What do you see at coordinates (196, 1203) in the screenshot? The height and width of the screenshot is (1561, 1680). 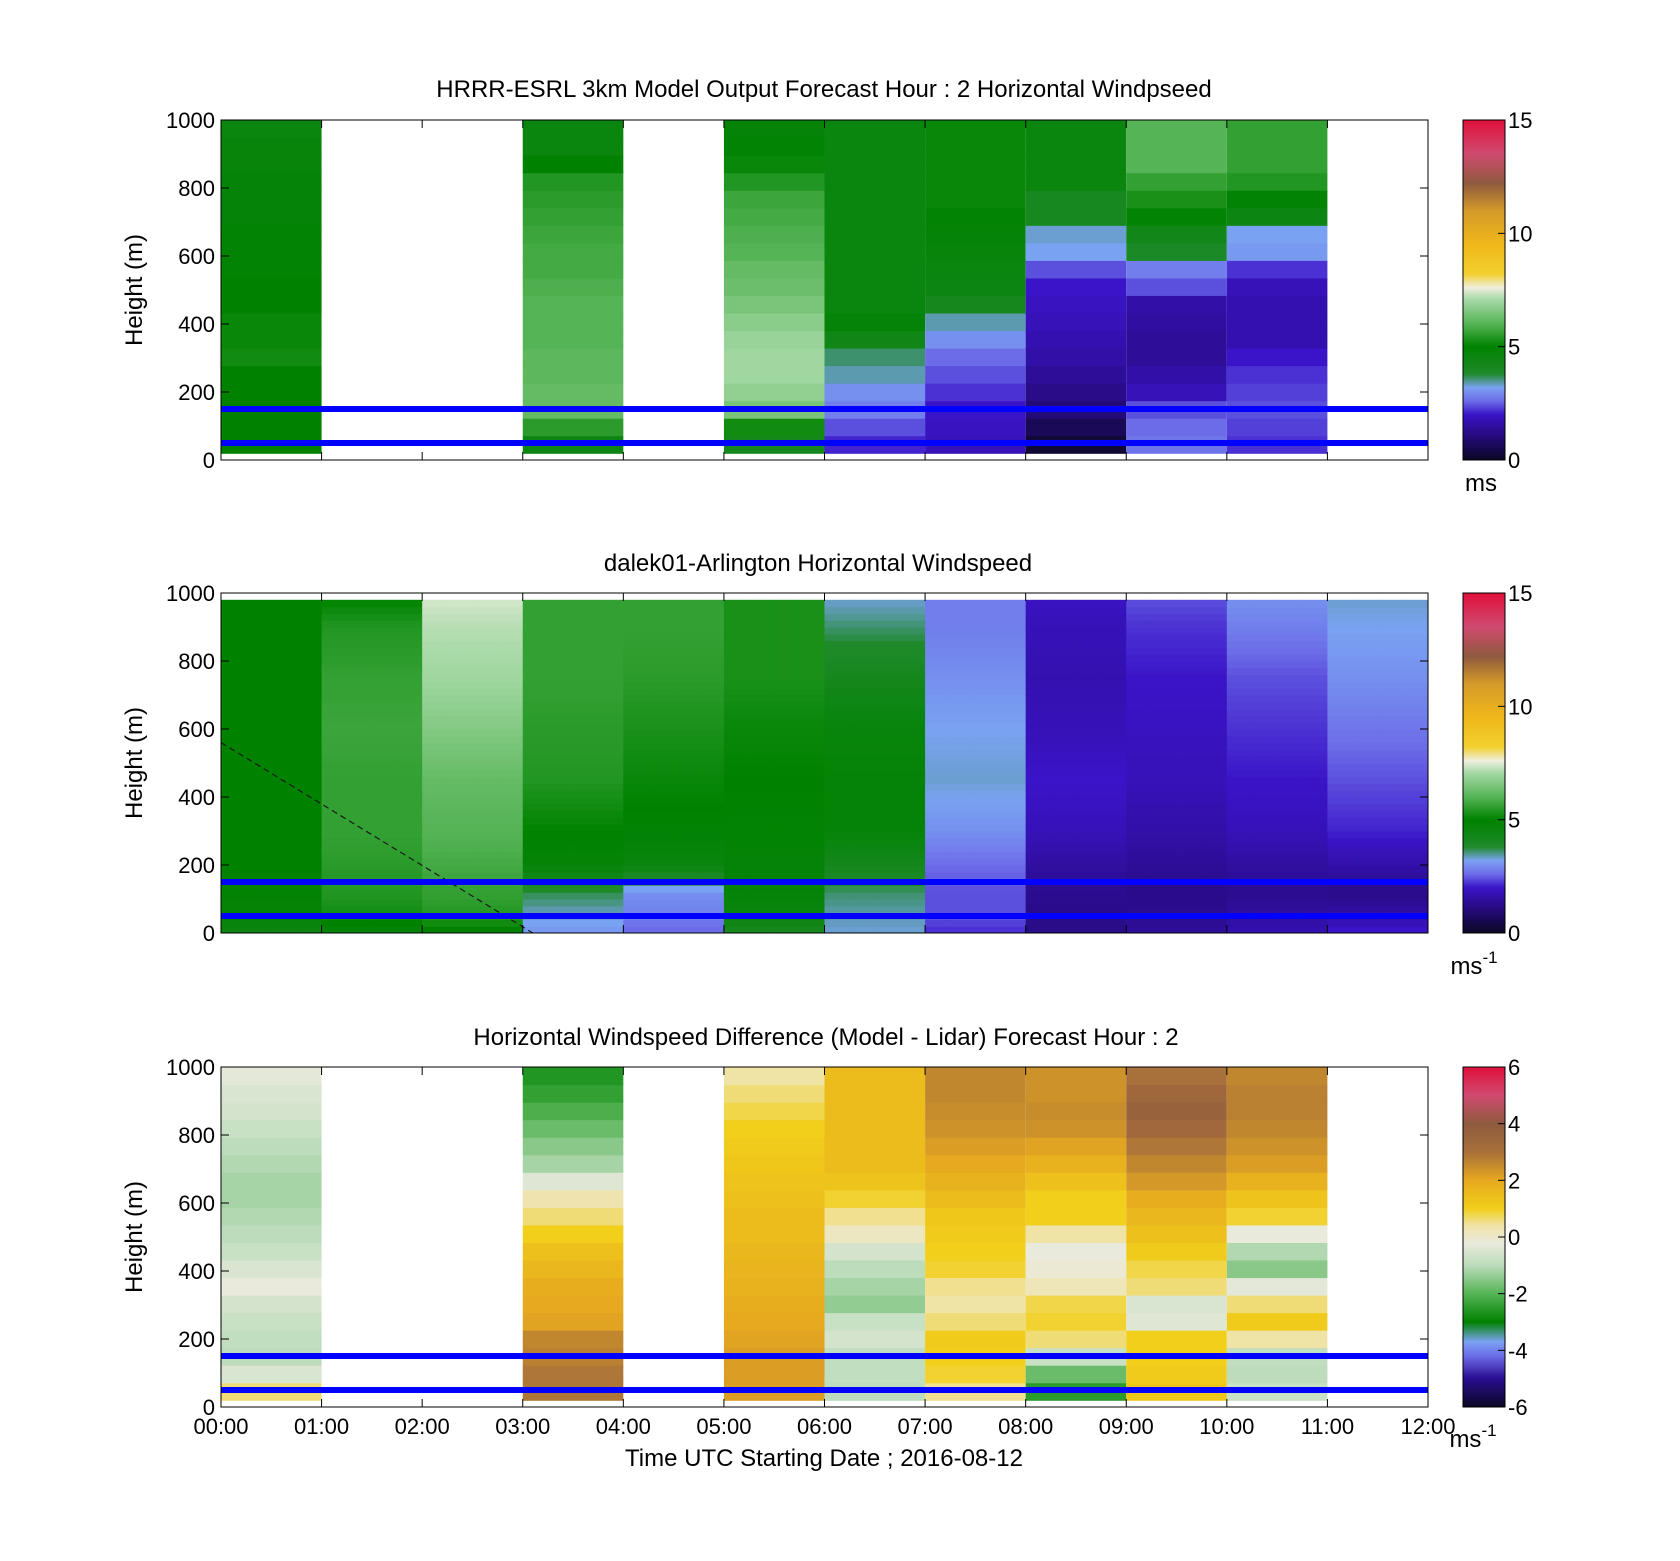 I see `y-tick-label: 600` at bounding box center [196, 1203].